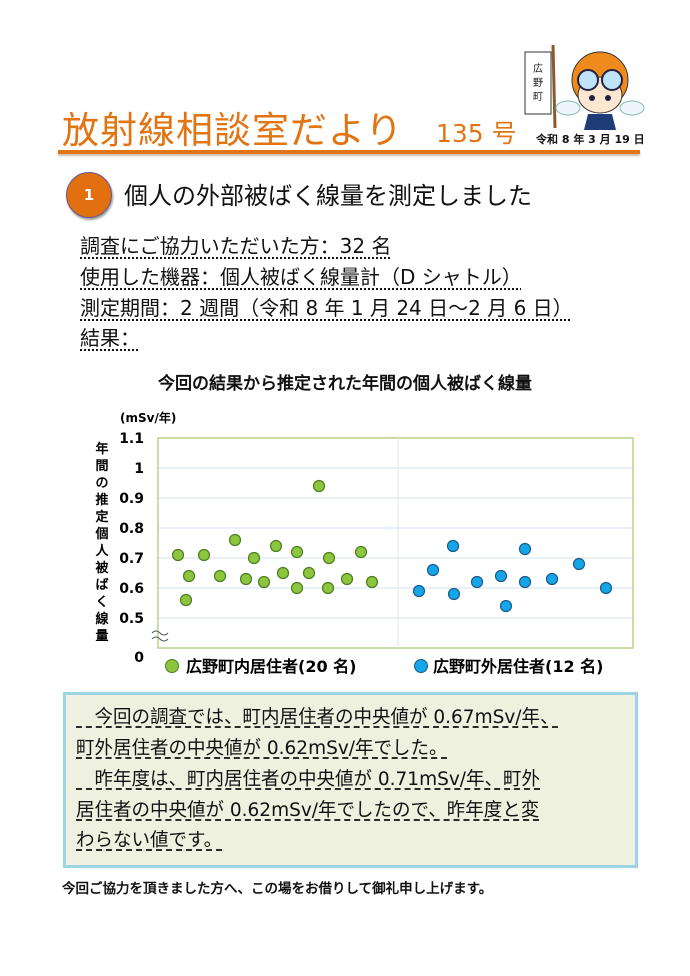  I want to click on y-axis-label-char: 推, so click(101, 500).